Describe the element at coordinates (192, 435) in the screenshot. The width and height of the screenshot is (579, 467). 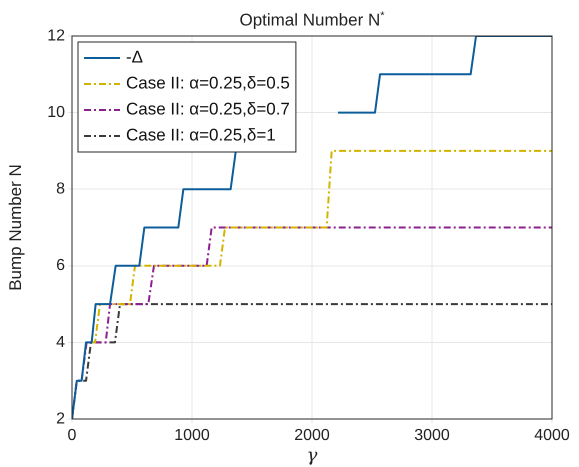
I see `x-tick-label: 1000` at that location.